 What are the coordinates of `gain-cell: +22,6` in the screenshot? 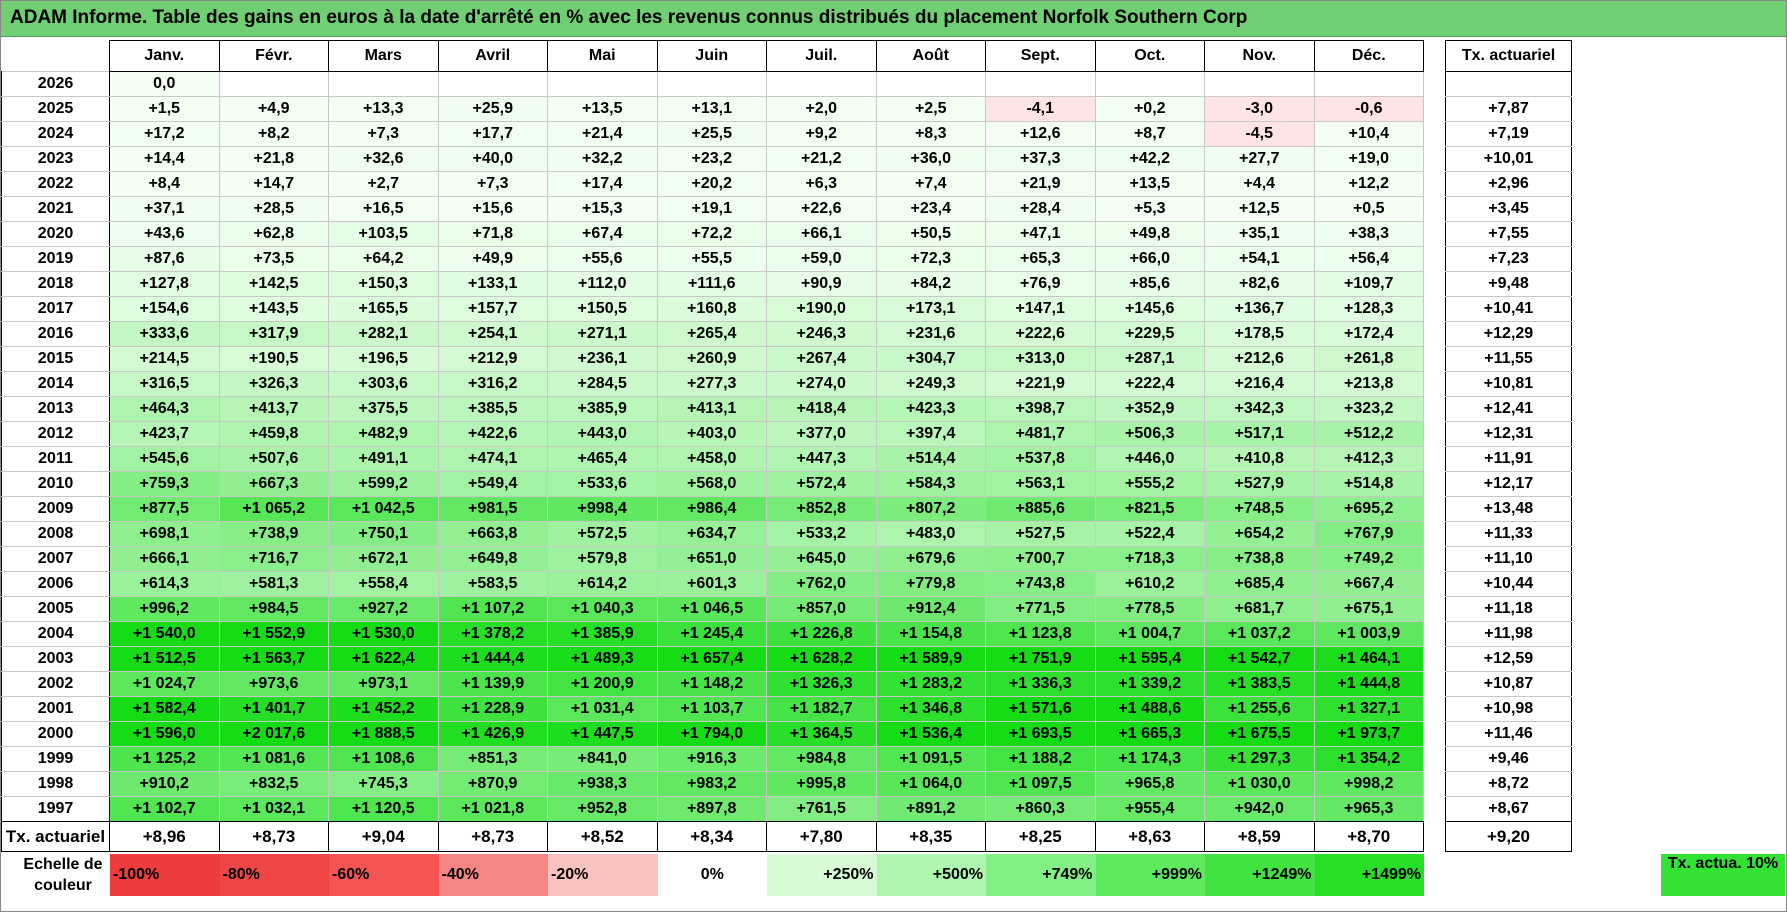 It's located at (821, 209).